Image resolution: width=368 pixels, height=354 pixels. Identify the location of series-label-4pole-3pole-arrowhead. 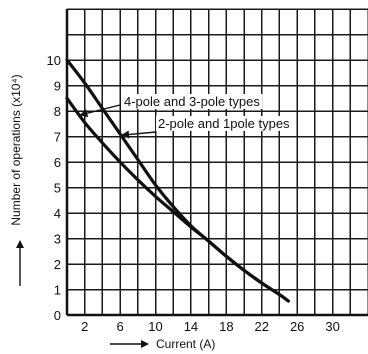
(125, 134).